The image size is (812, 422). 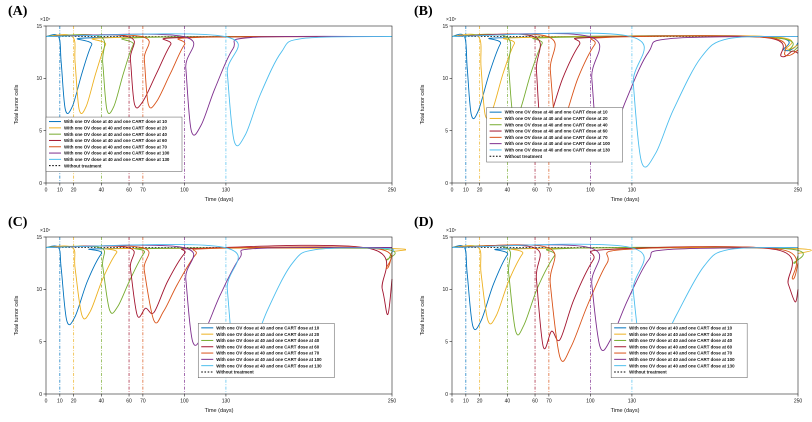 What do you see at coordinates (445, 27) in the screenshot?
I see `y-tick-label: 15` at bounding box center [445, 27].